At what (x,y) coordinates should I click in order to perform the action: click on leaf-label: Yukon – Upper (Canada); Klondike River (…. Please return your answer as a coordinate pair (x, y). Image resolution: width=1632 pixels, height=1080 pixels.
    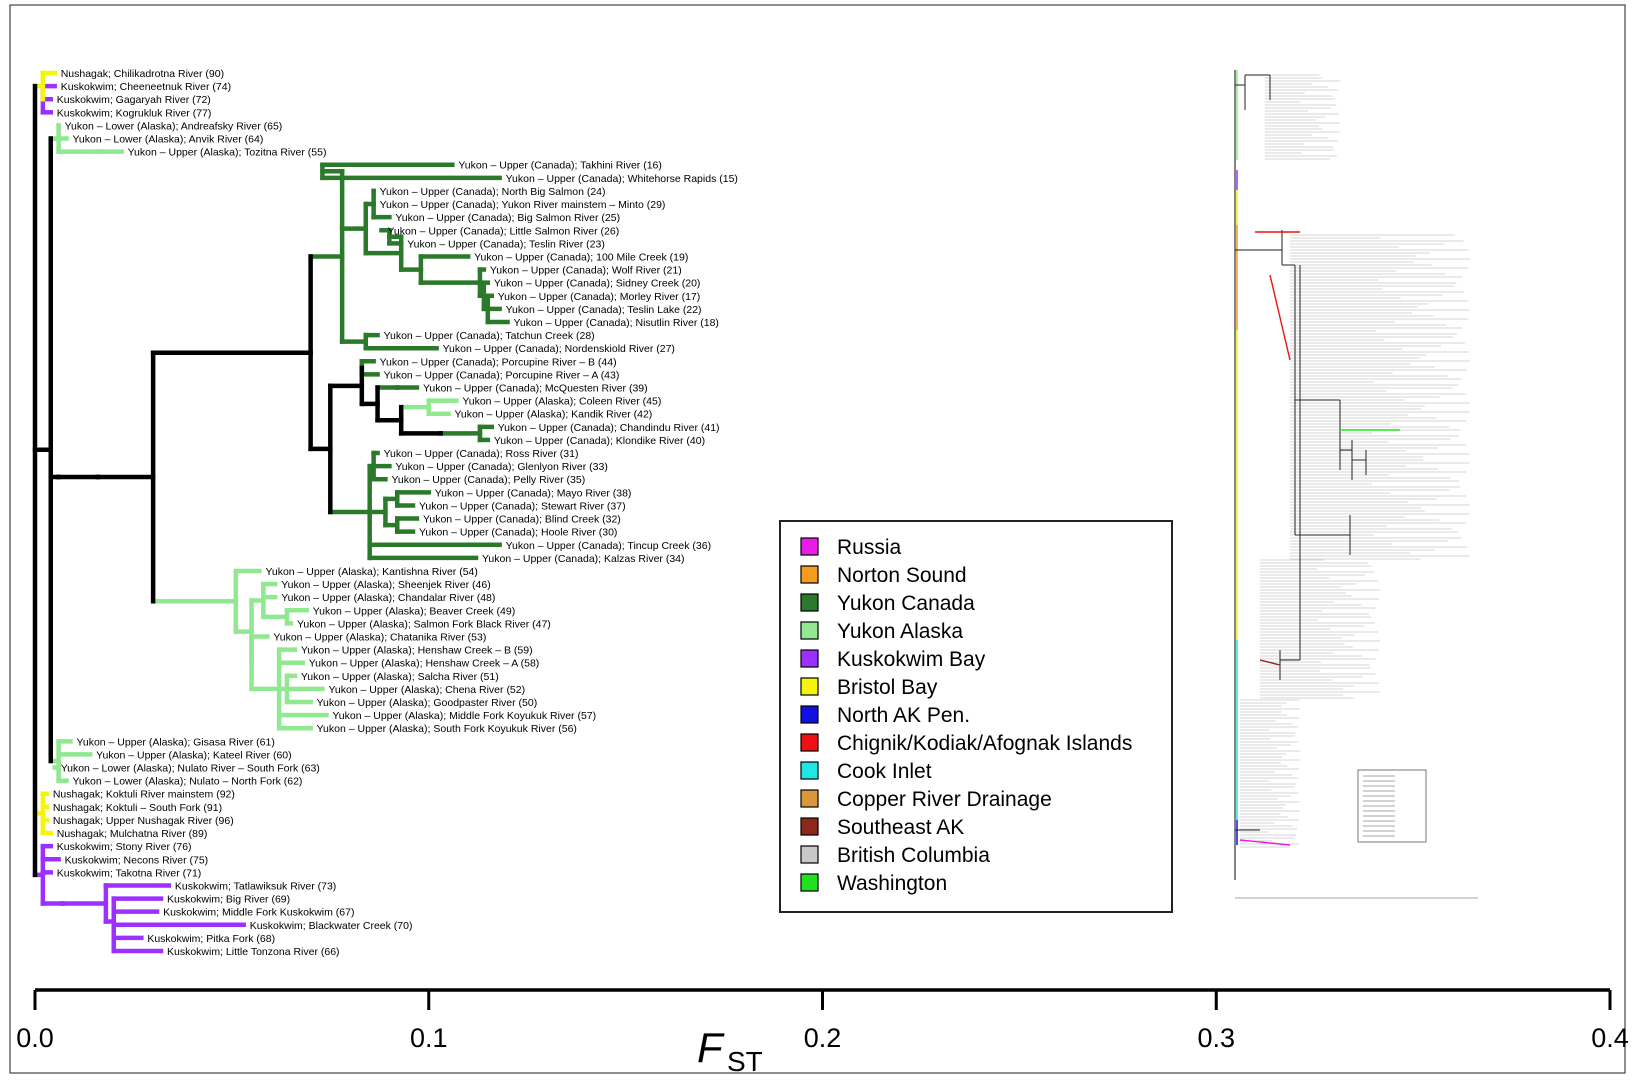
    Looking at the image, I should click on (599, 441).